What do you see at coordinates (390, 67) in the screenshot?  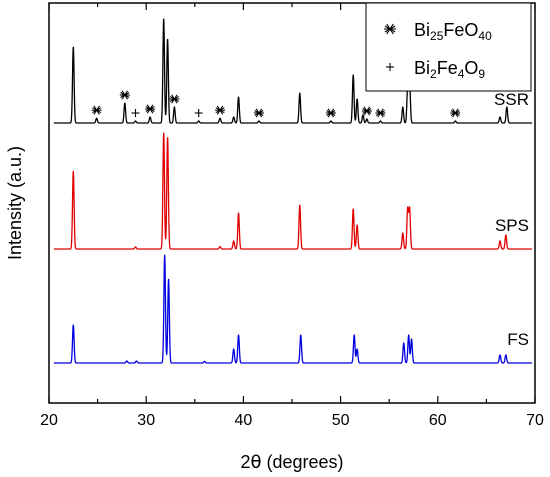 I see `legend-plus-icon` at bounding box center [390, 67].